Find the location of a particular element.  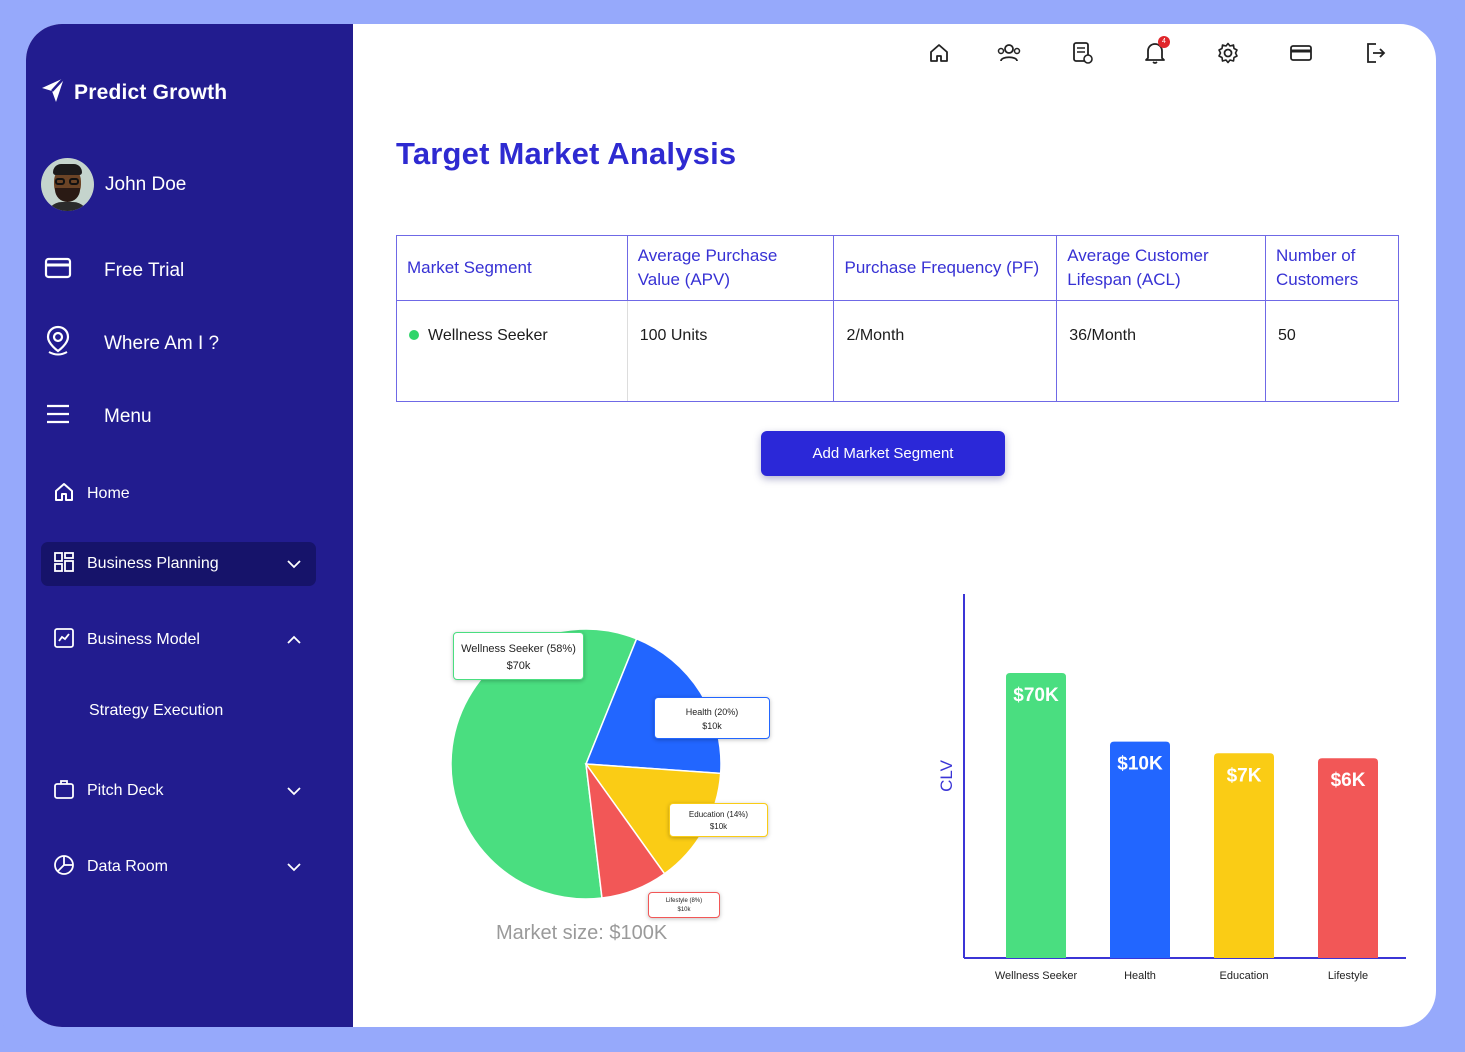

gear-icon is located at coordinates (1228, 53).